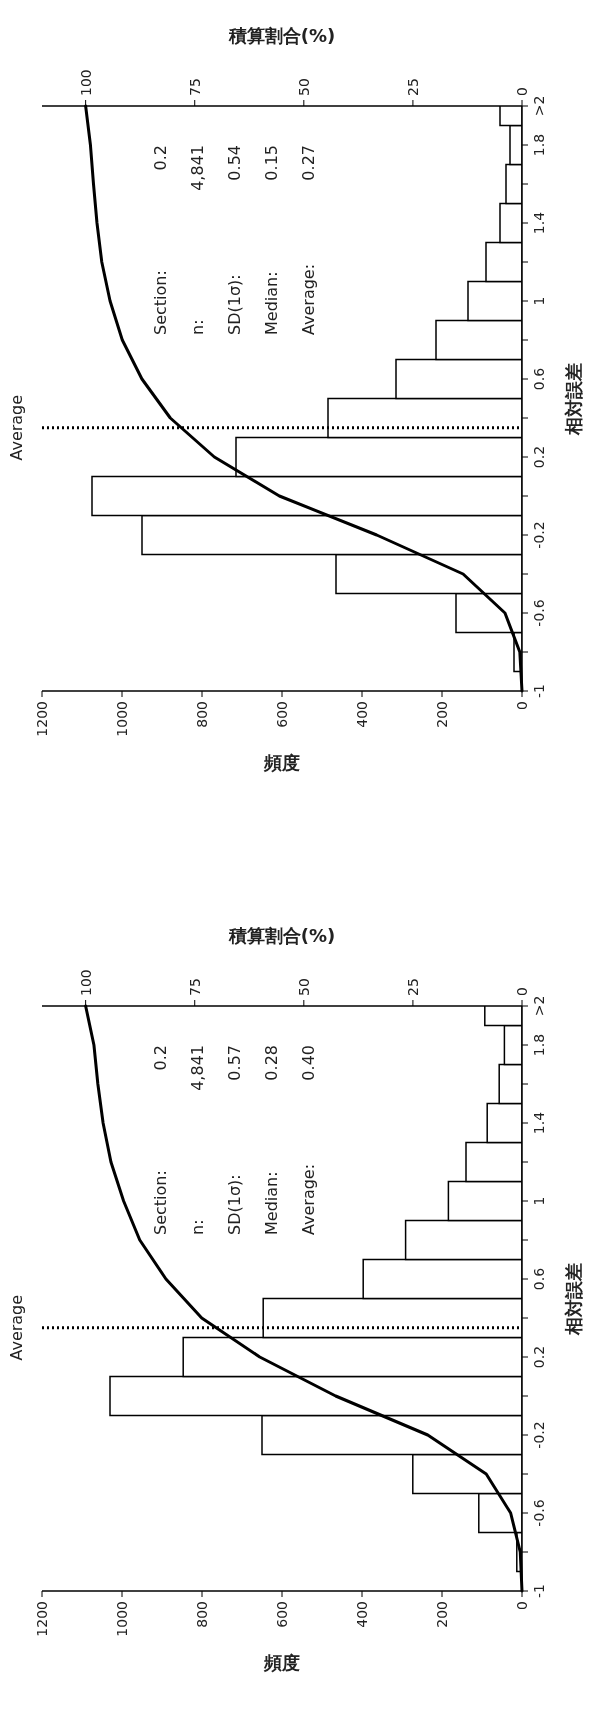 The image size is (599, 1709). Describe the element at coordinates (234, 163) in the screenshot. I see `annotation: 0.54` at that location.